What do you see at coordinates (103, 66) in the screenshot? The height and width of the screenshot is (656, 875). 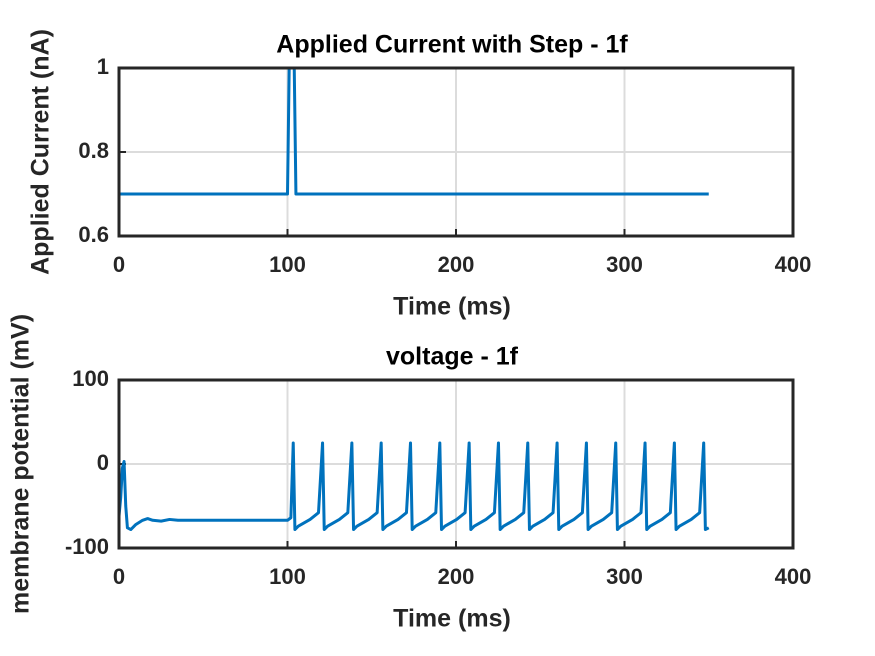 I see `y-tick-label: 1` at bounding box center [103, 66].